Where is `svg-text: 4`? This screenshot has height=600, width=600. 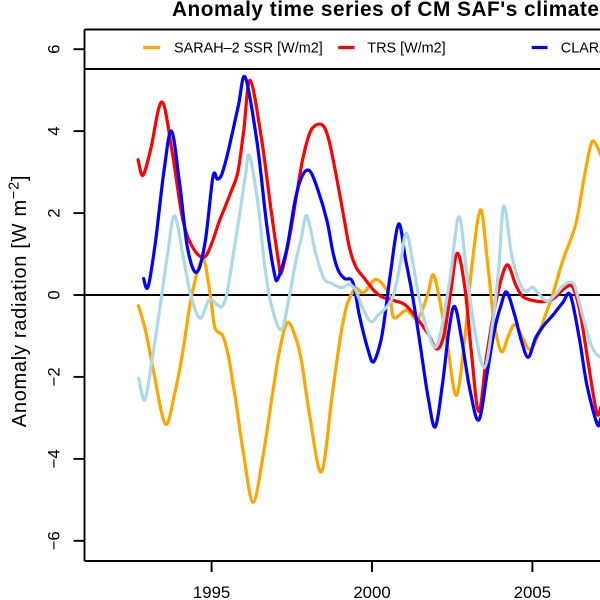
svg-text: 4 is located at coordinates (53, 130).